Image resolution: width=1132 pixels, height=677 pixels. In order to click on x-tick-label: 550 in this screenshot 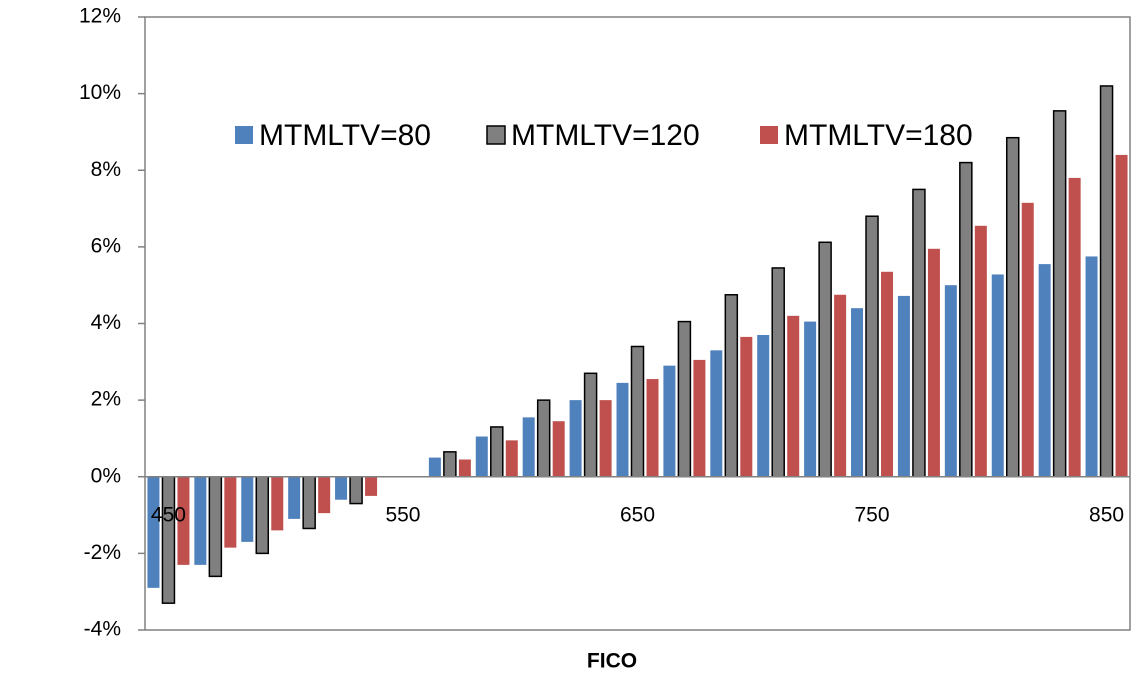, I will do `click(402, 514)`.